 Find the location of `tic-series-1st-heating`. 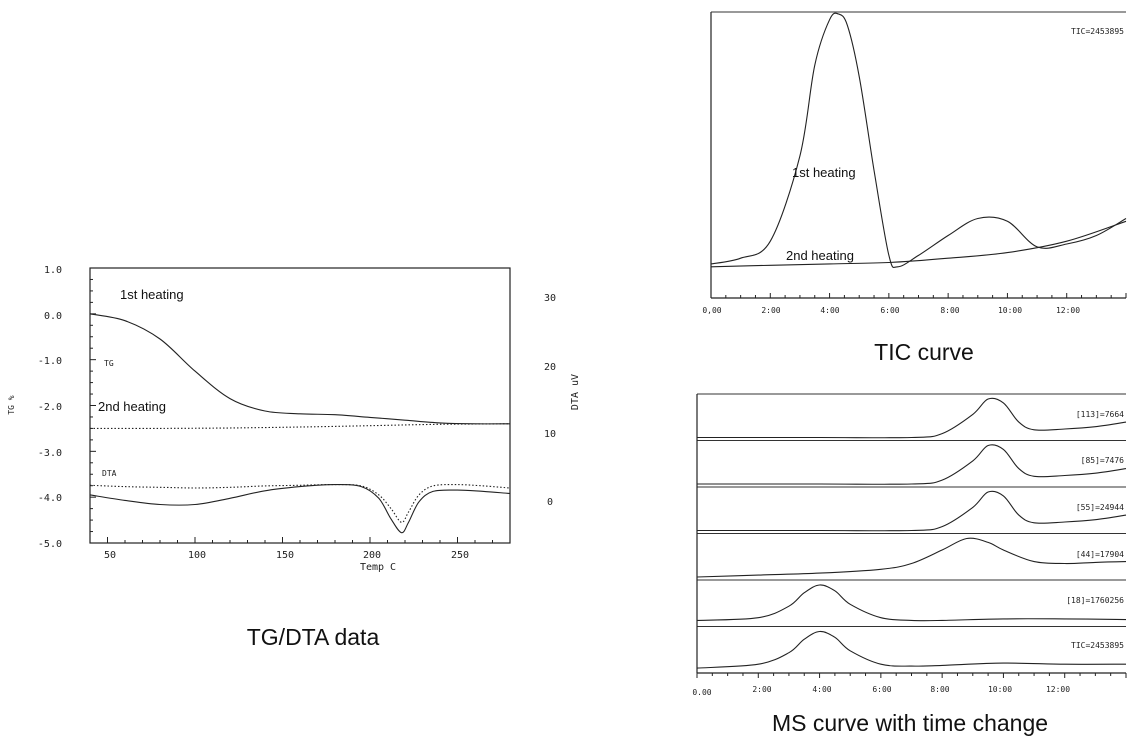

tic-series-1st-heating is located at coordinates (918, 140).